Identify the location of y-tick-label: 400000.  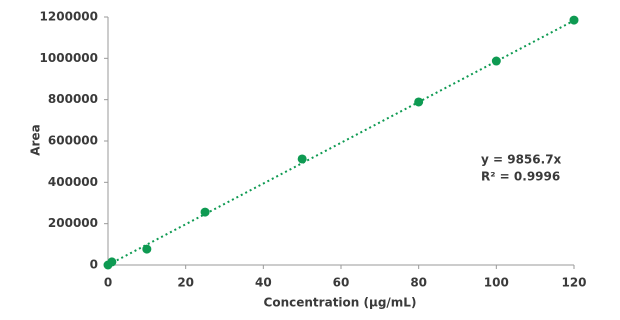
(73, 182).